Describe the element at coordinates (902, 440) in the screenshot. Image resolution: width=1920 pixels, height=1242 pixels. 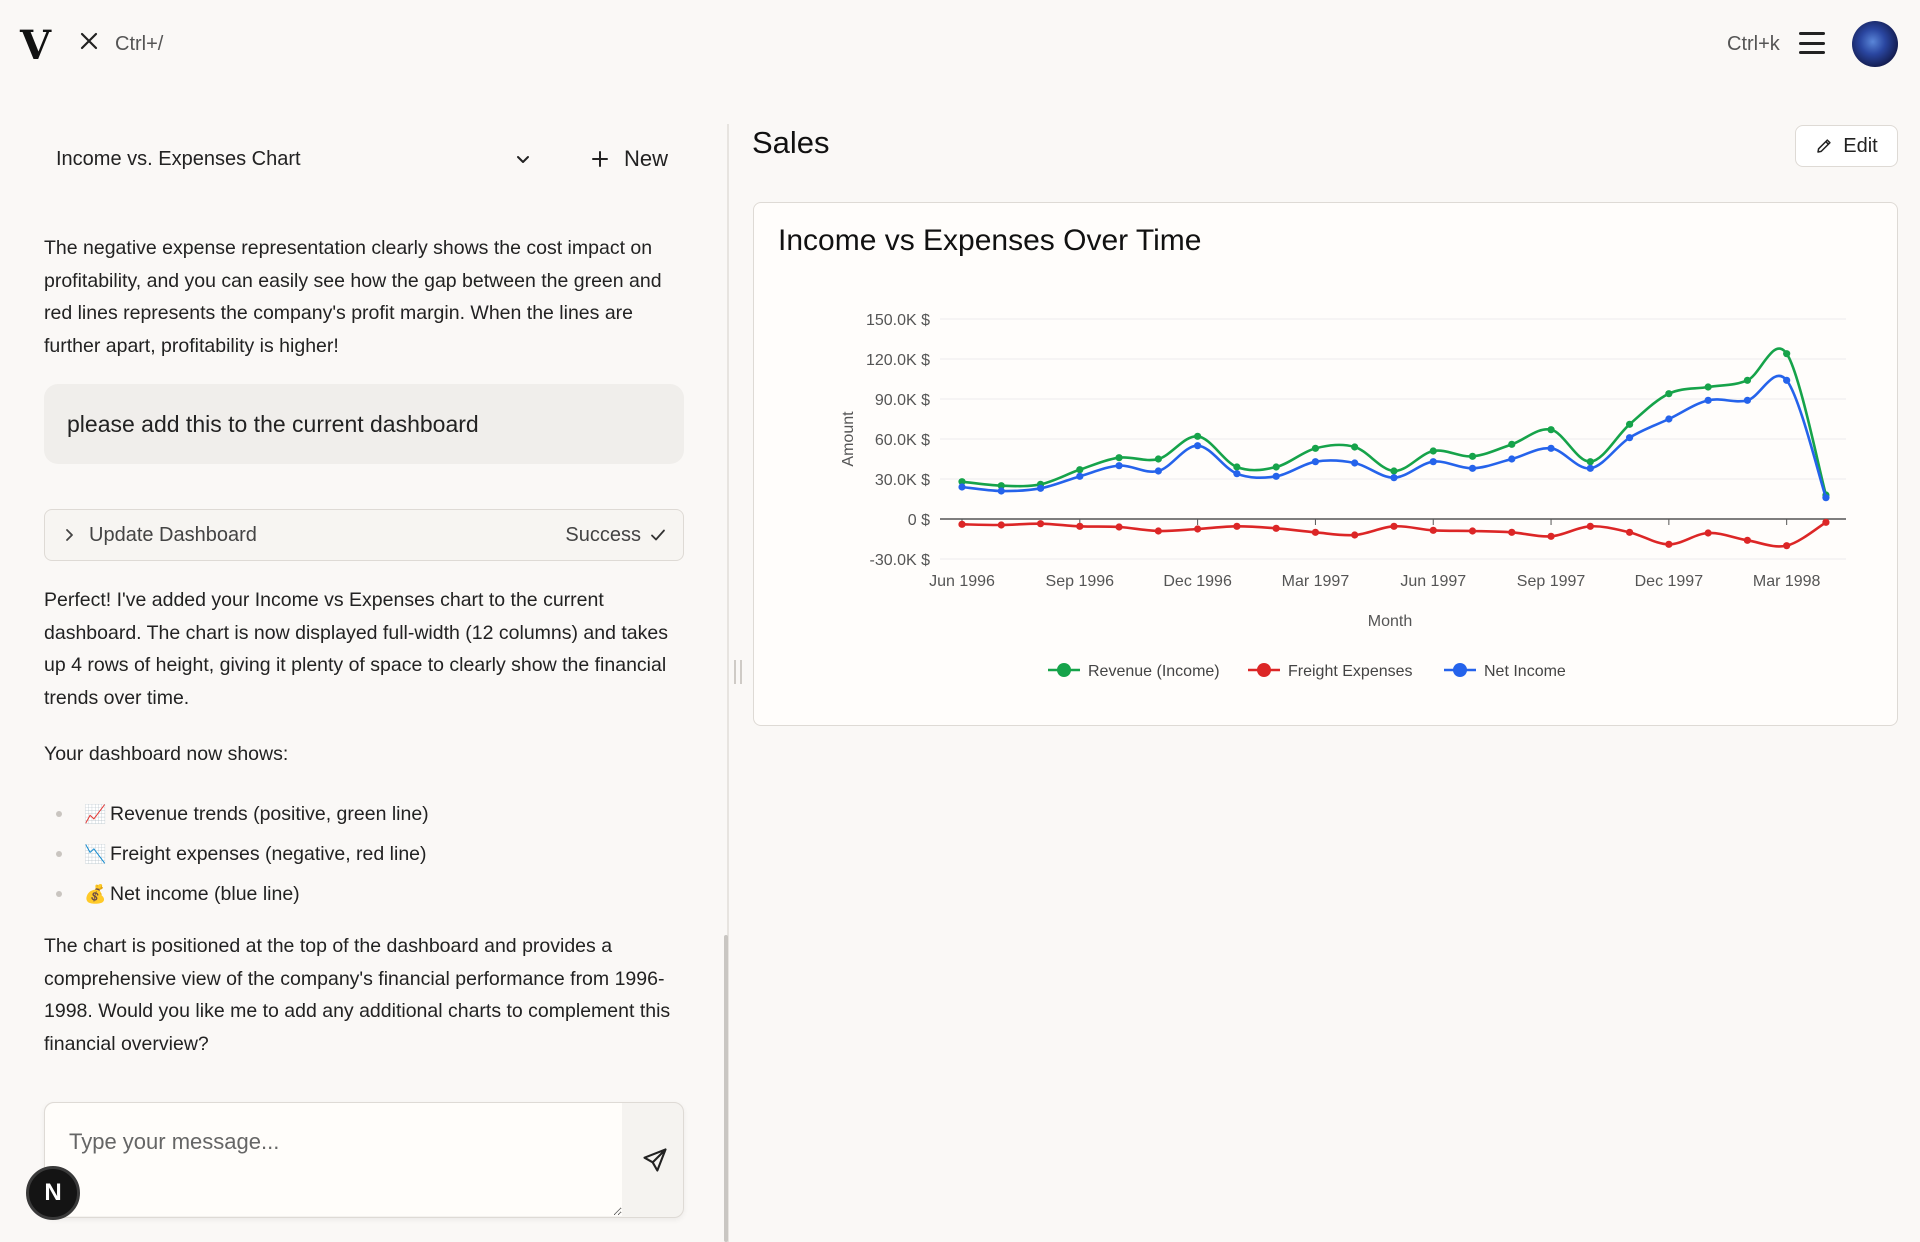
I see `y-tick-label: 60.0K $` at that location.